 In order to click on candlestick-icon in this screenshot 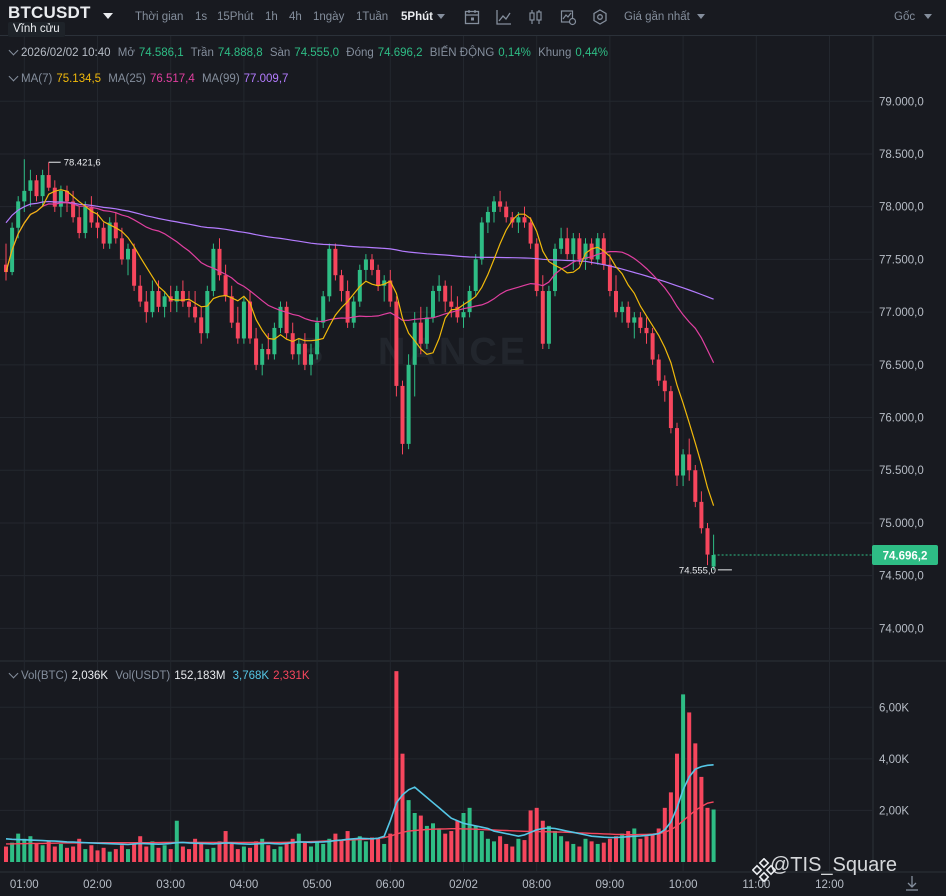, I will do `click(536, 17)`.